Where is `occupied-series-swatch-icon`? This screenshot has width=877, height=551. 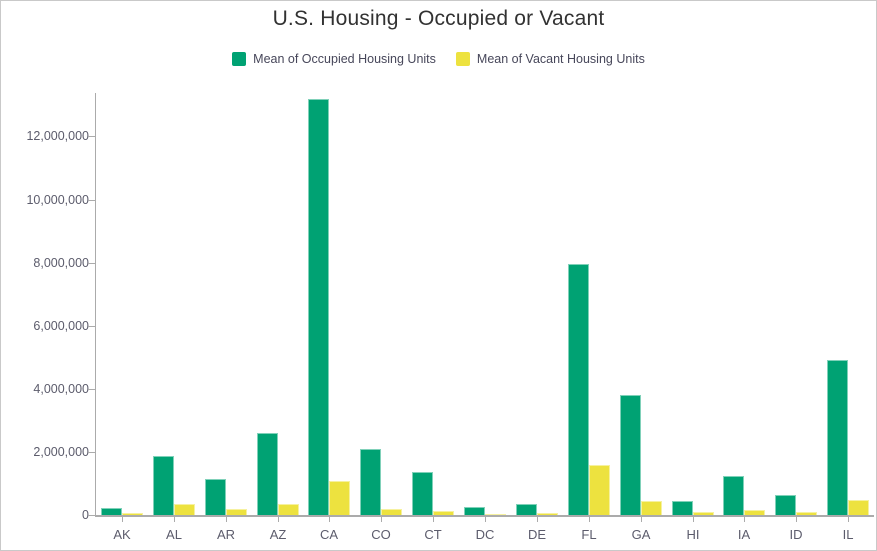
occupied-series-swatch-icon is located at coordinates (239, 59).